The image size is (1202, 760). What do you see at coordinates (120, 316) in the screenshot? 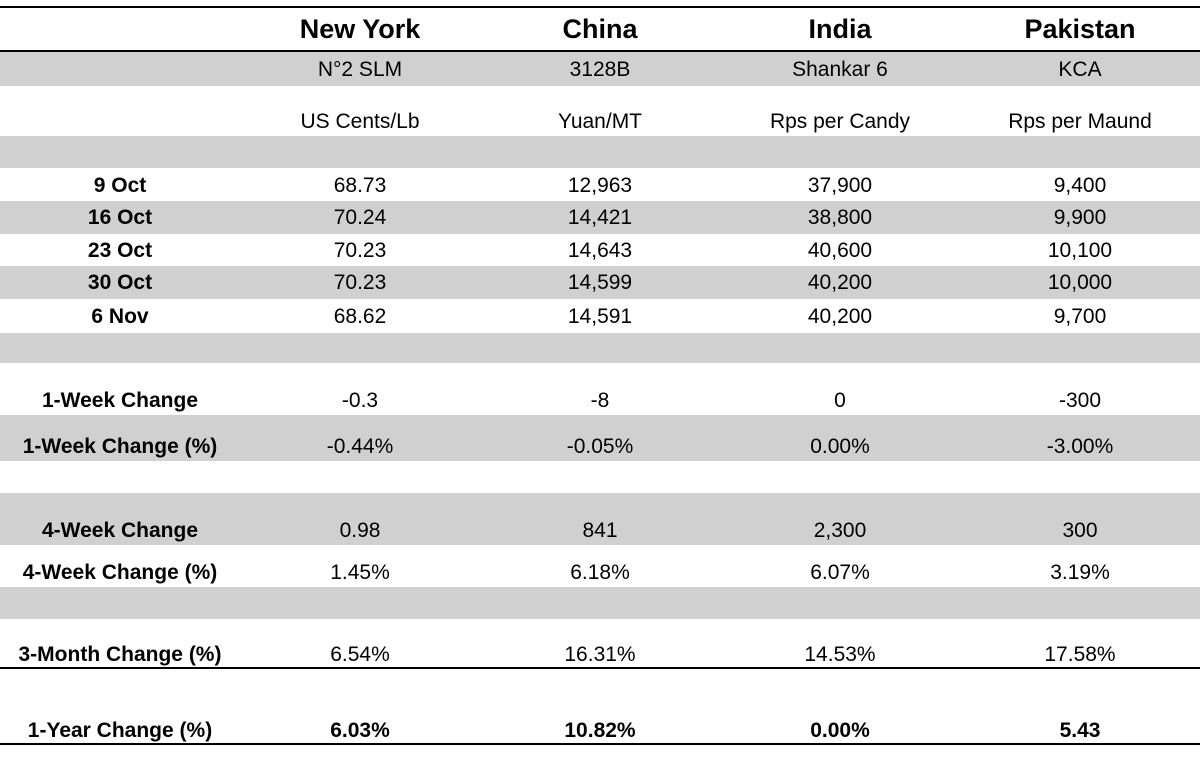
I see `row-date: 6 Nov` at bounding box center [120, 316].